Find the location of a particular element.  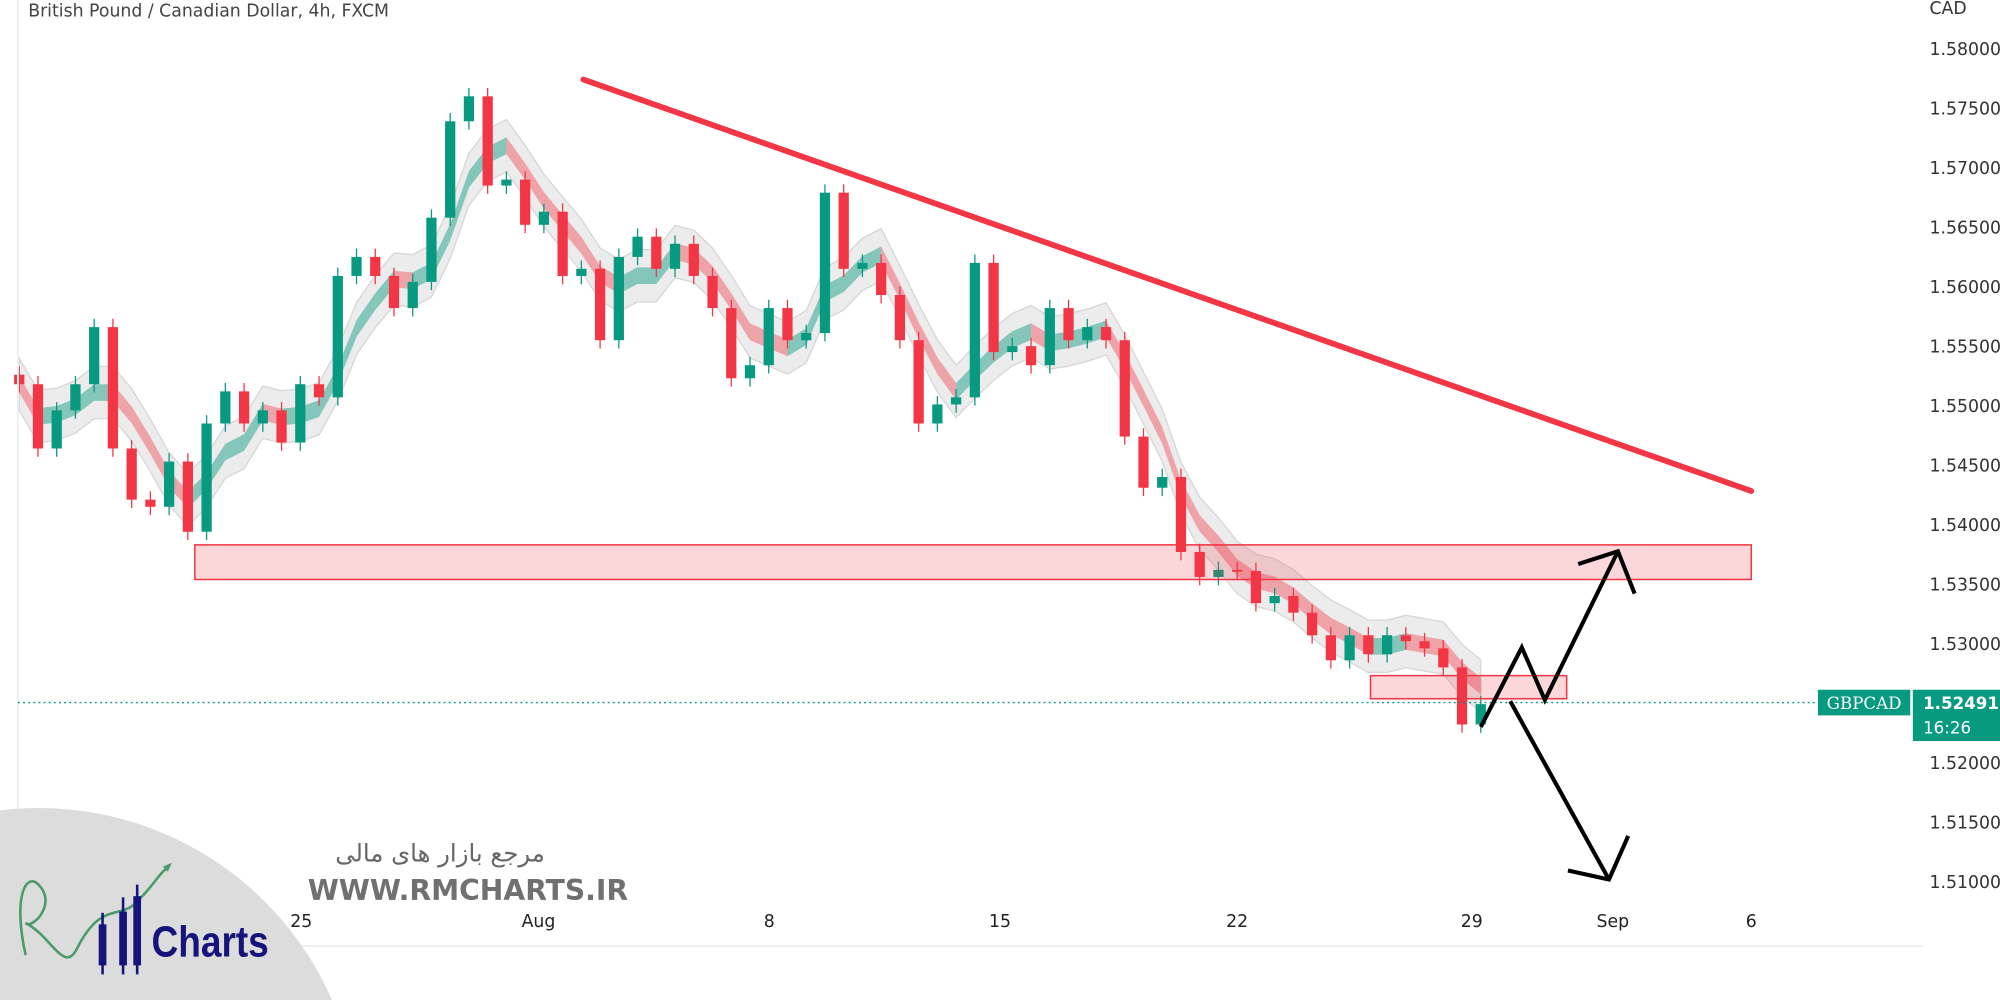

date-tick-label: 15 is located at coordinates (1000, 922).